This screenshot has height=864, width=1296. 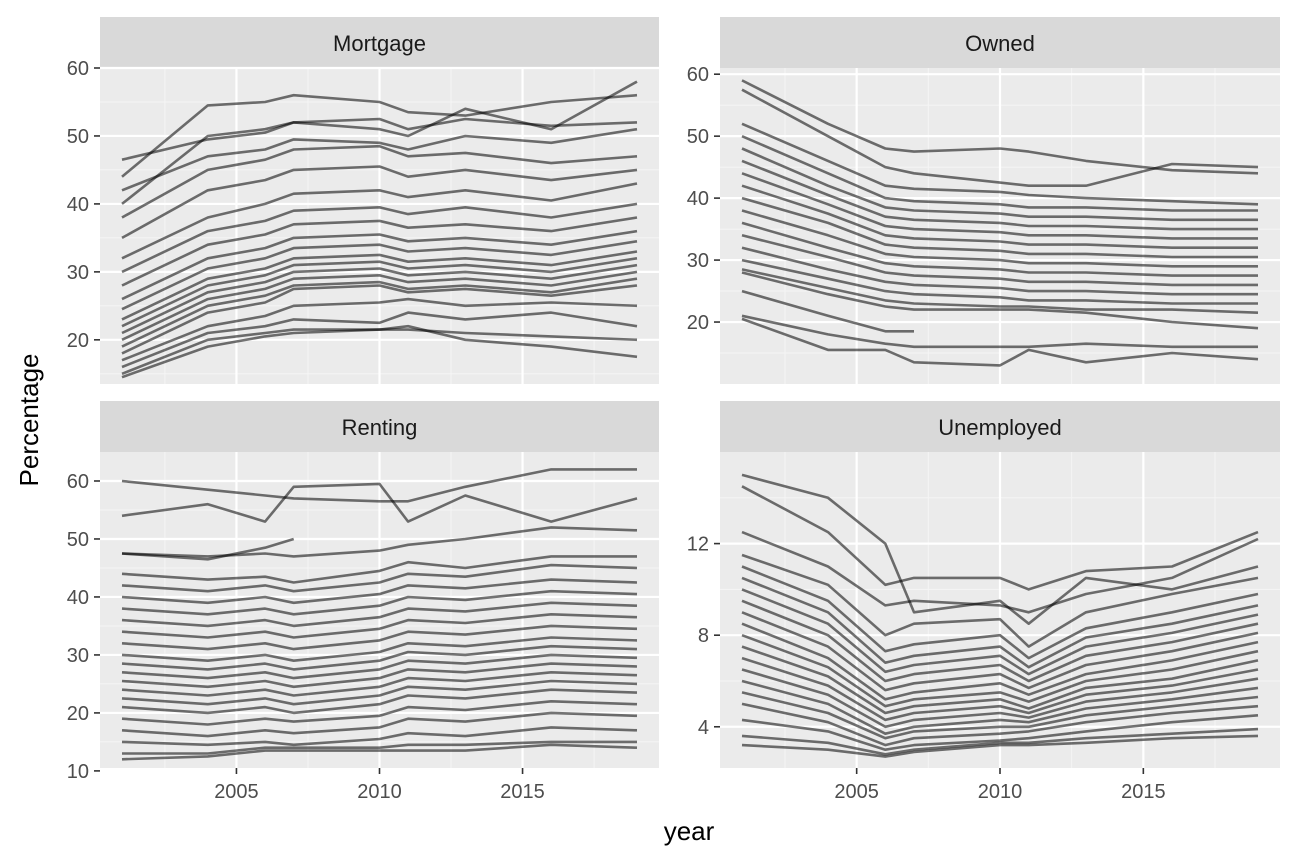 I want to click on series-group-renting, so click(x=379, y=614).